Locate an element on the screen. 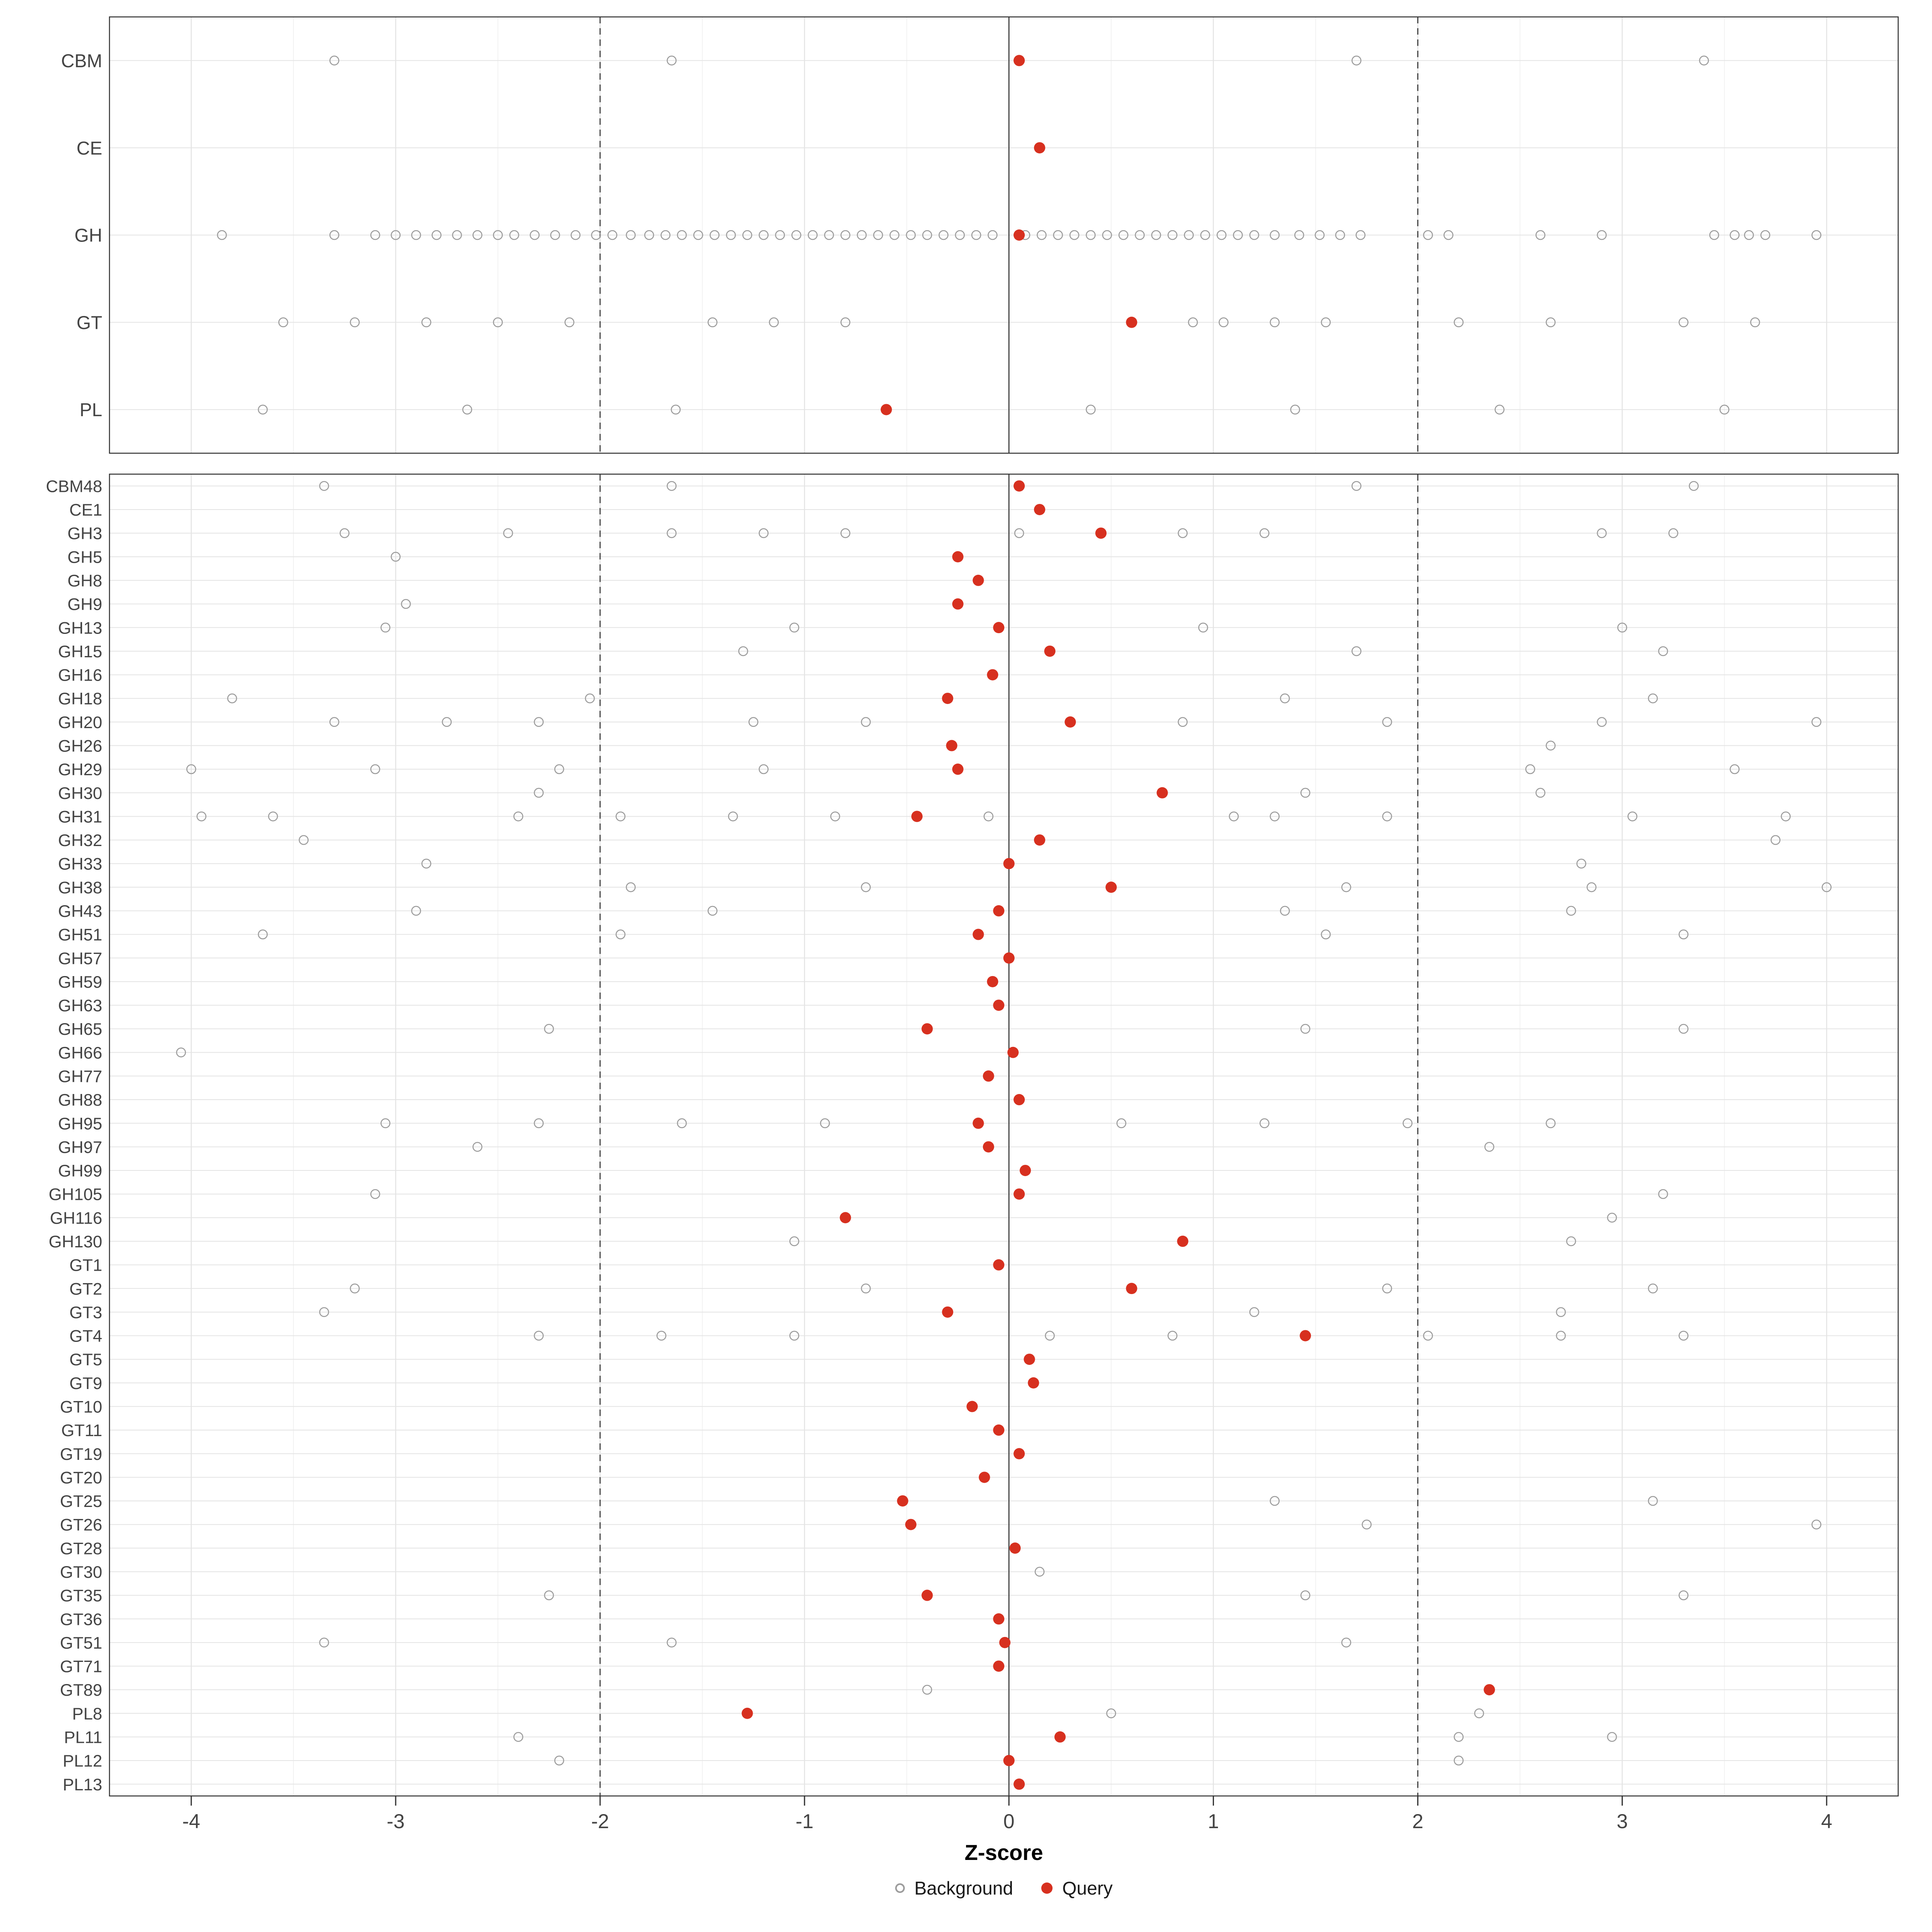  y-axis-label: GH43 is located at coordinates (80, 911).